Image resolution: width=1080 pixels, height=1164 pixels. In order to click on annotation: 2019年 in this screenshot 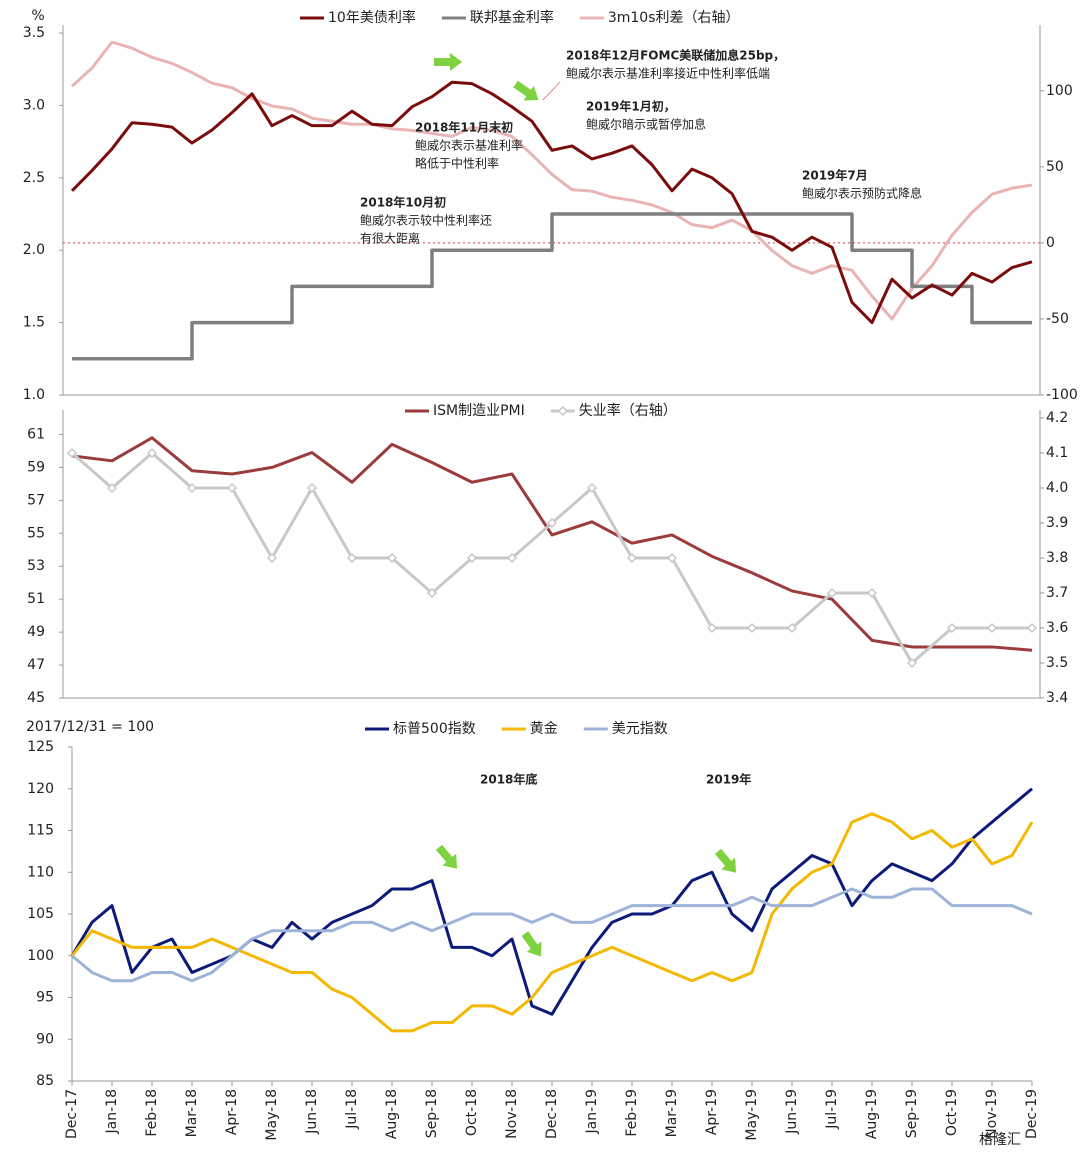, I will do `click(728, 779)`.